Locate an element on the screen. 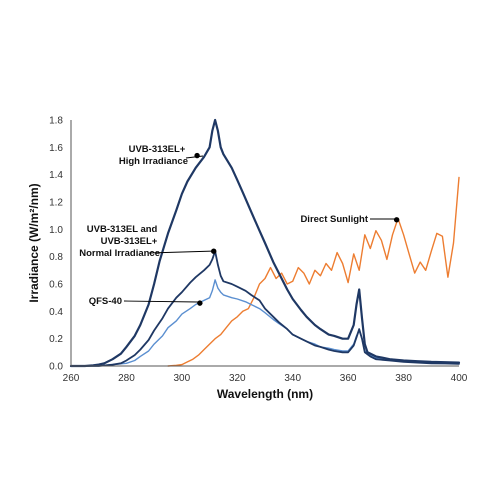 The image size is (500, 500). x-tick-label: 300 is located at coordinates (182, 378).